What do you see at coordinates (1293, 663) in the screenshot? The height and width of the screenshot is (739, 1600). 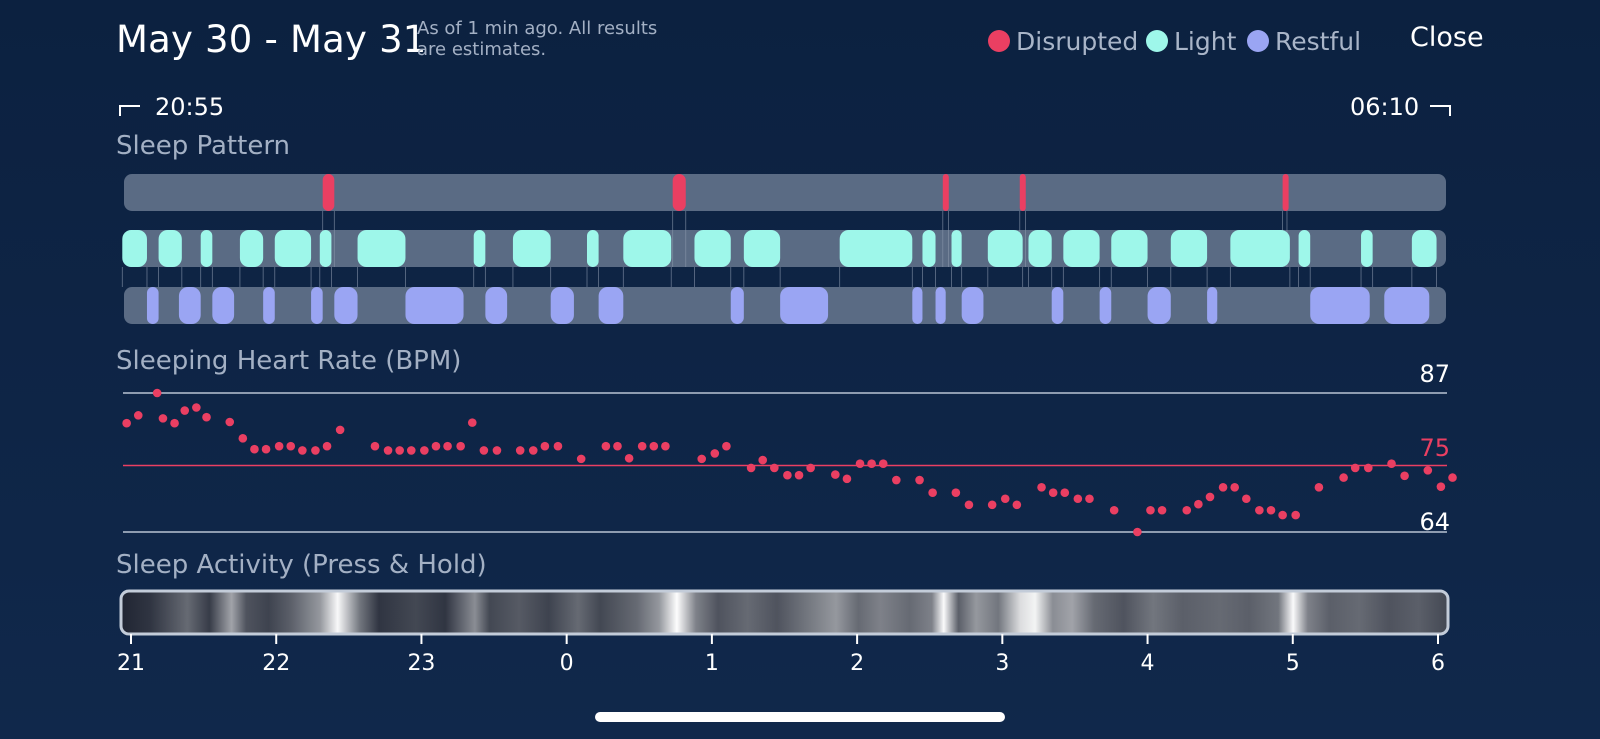 I see `activity-tick-label: 5` at bounding box center [1293, 663].